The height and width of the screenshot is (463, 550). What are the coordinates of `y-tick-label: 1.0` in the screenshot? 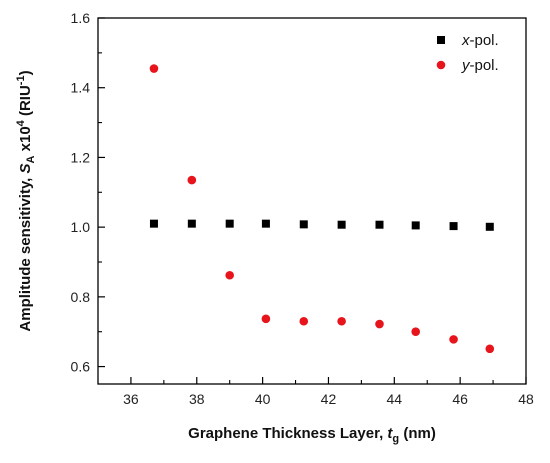 It's located at (81, 227).